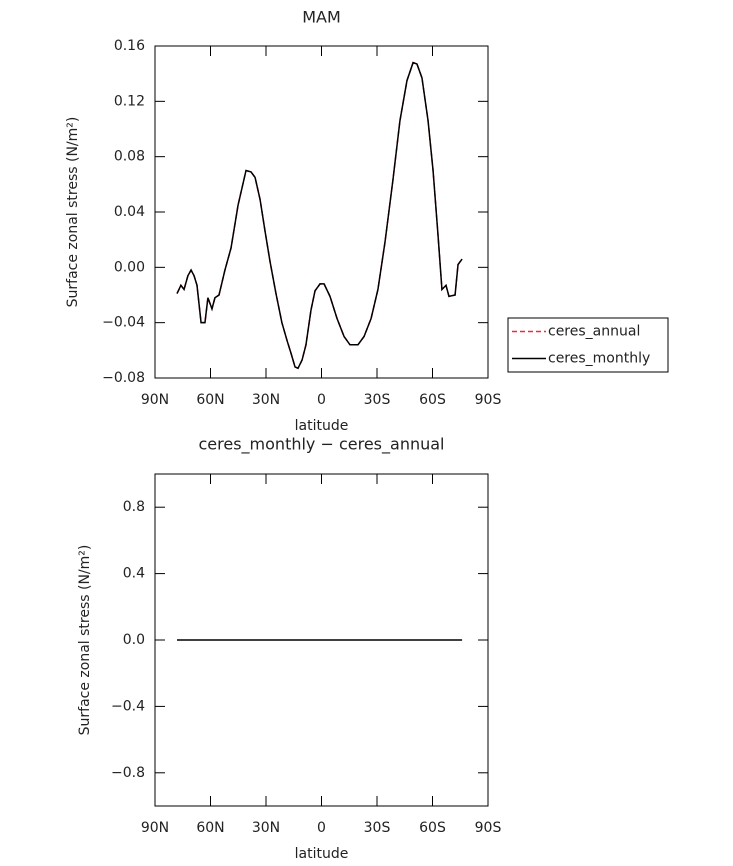  What do you see at coordinates (123, 378) in the screenshot?
I see `y-tick-label: −0.08` at bounding box center [123, 378].